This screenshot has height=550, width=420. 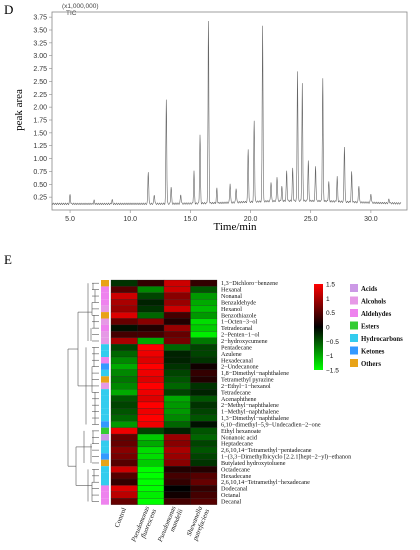 What do you see at coordinates (83, 392) in the screenshot?
I see `row-dendrogram` at bounding box center [83, 392].